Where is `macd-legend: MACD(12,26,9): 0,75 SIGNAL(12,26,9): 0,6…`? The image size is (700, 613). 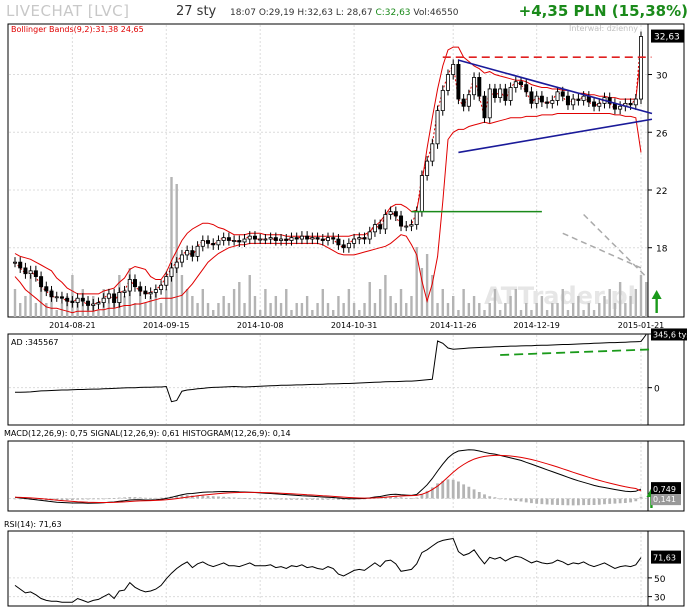
macd-legend: MACD(12,26,9): 0,75 SIGNAL(12,26,9): 0,6… is located at coordinates (147, 433).